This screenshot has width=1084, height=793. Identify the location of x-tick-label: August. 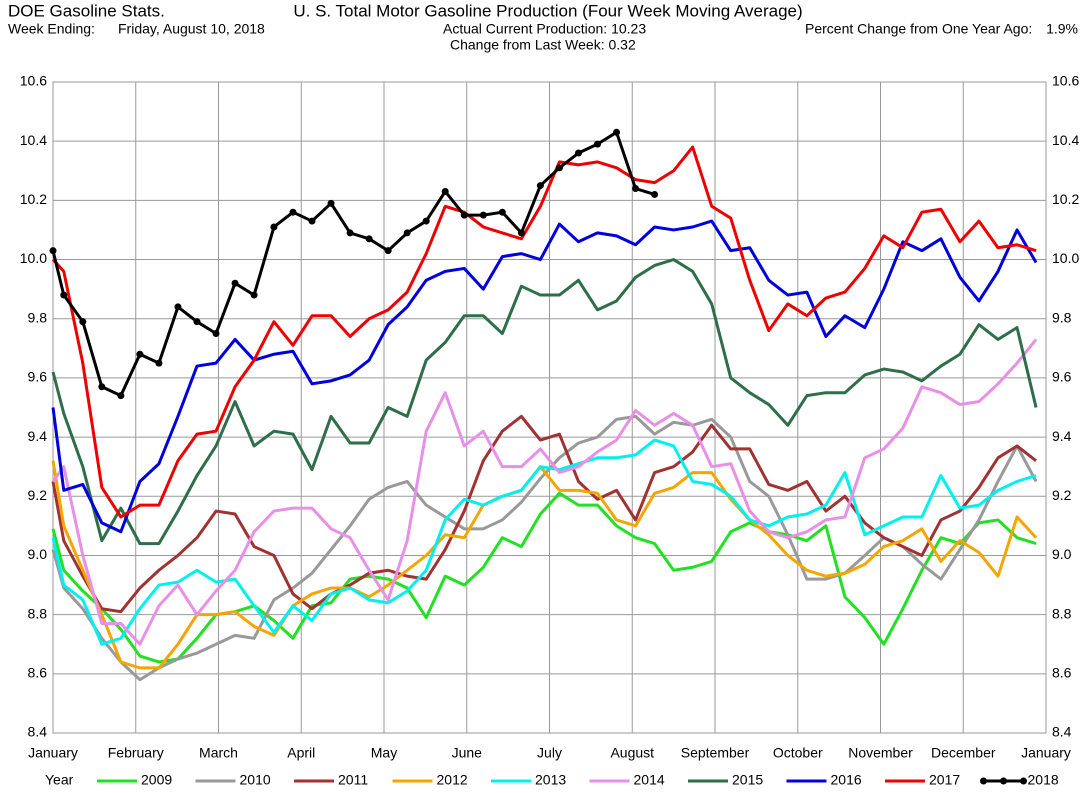
(632, 753).